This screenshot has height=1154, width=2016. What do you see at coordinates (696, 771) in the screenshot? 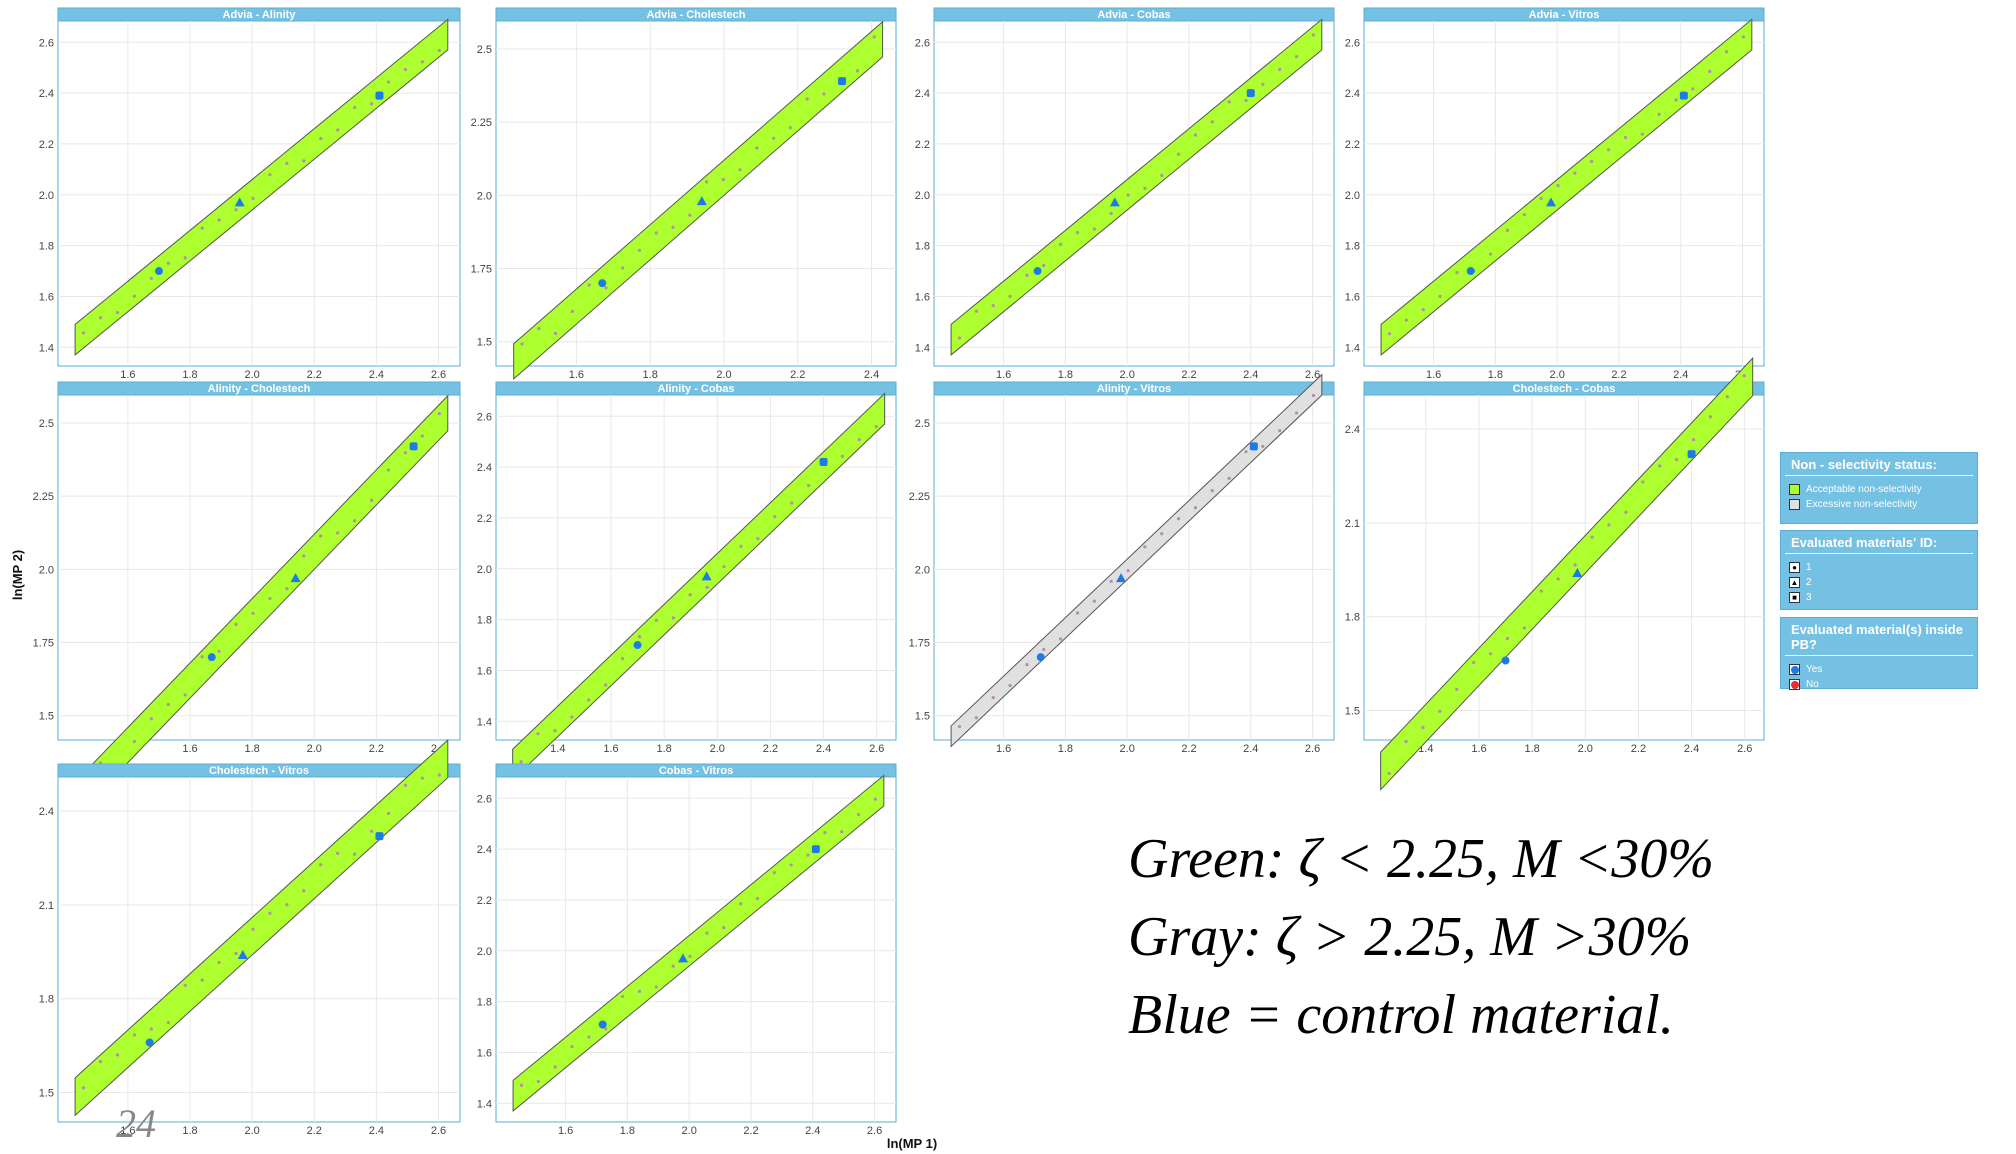
I see `panel-title: Cobas - Vitros` at bounding box center [696, 771].